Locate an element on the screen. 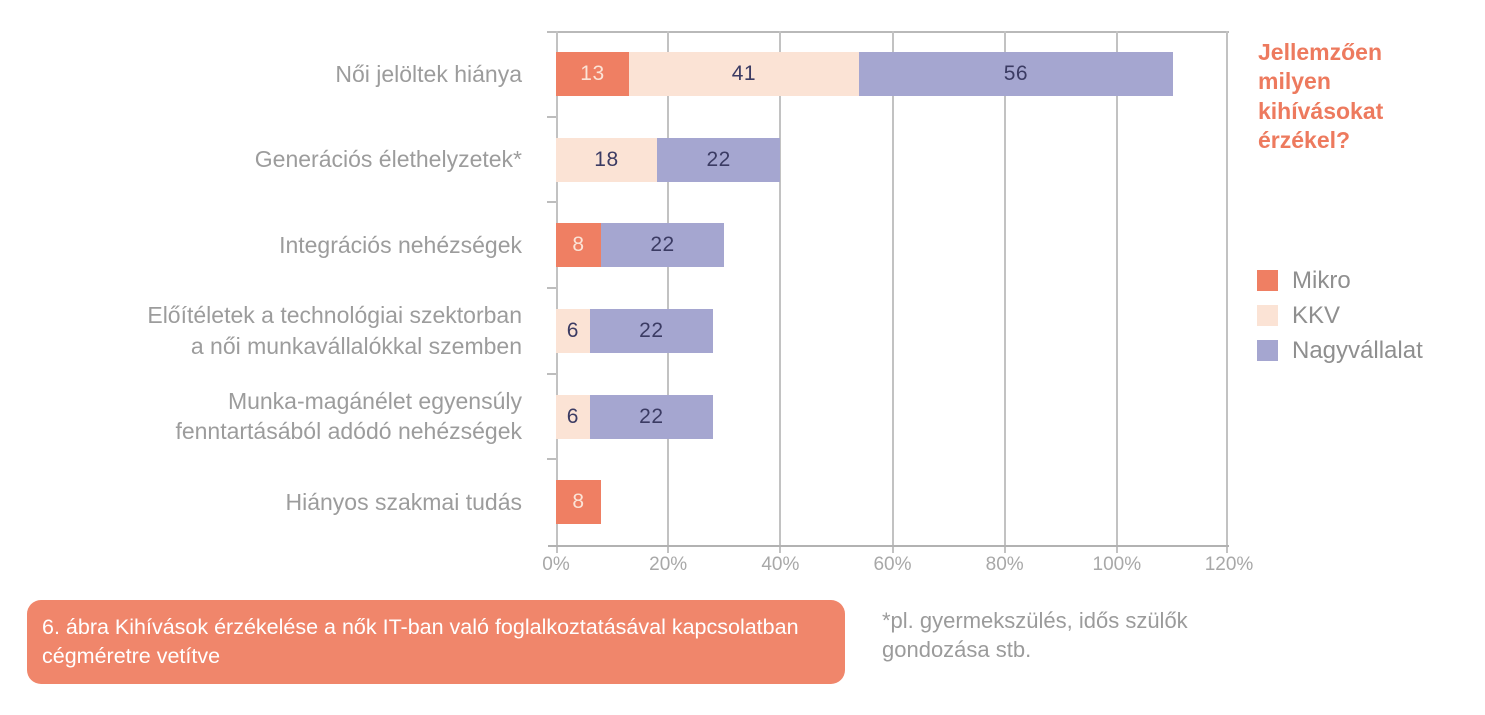 This screenshot has height=715, width=1485. bar-segment-mikro: 13 is located at coordinates (592, 73).